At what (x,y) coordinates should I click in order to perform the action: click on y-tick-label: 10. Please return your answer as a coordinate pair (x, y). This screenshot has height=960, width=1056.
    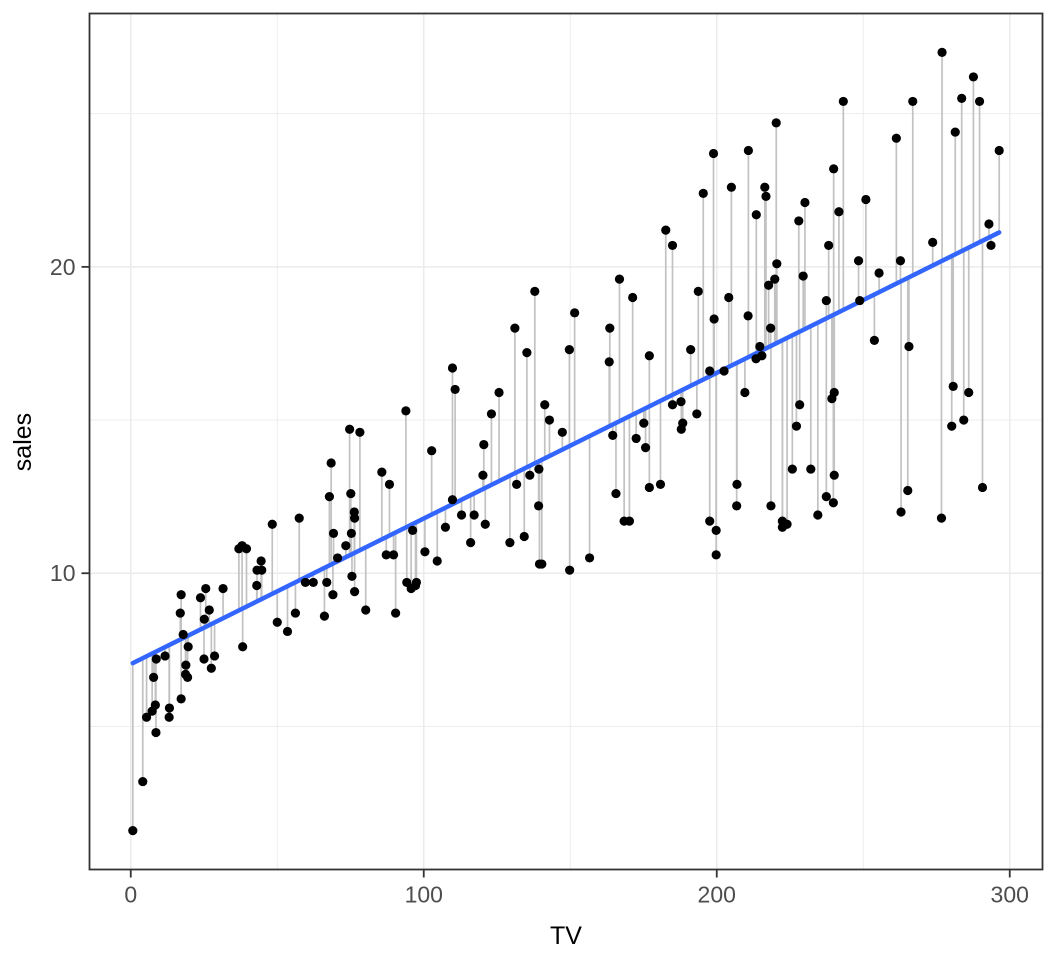
    Looking at the image, I should click on (63, 573).